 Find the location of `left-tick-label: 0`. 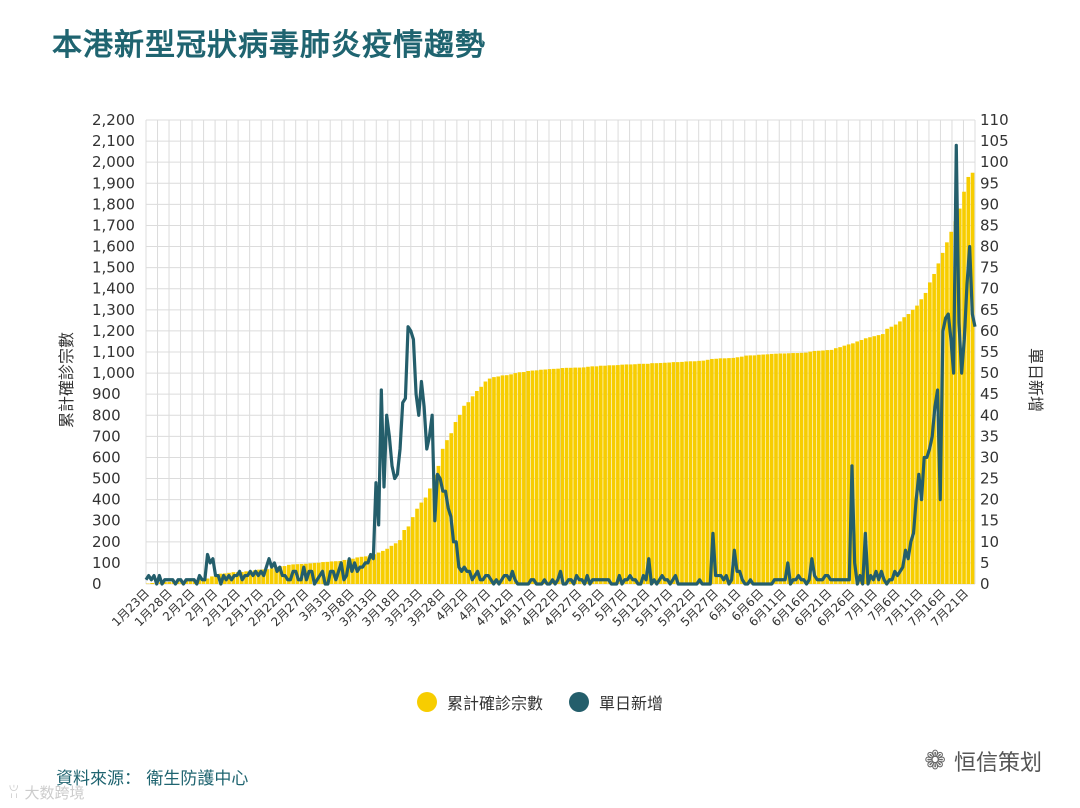

left-tick-label: 0 is located at coordinates (97, 584).